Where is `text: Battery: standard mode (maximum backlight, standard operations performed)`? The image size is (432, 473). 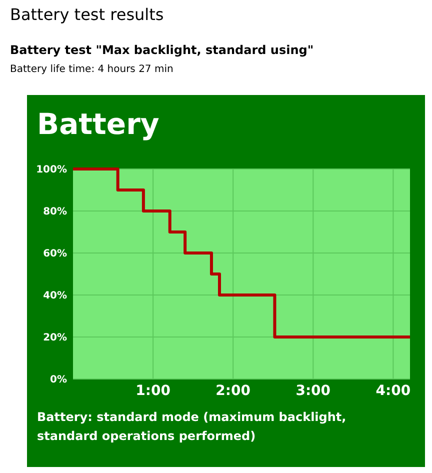 text: Battery: standard mode (maximum backlight, standard operations performed) is located at coordinates (191, 426).